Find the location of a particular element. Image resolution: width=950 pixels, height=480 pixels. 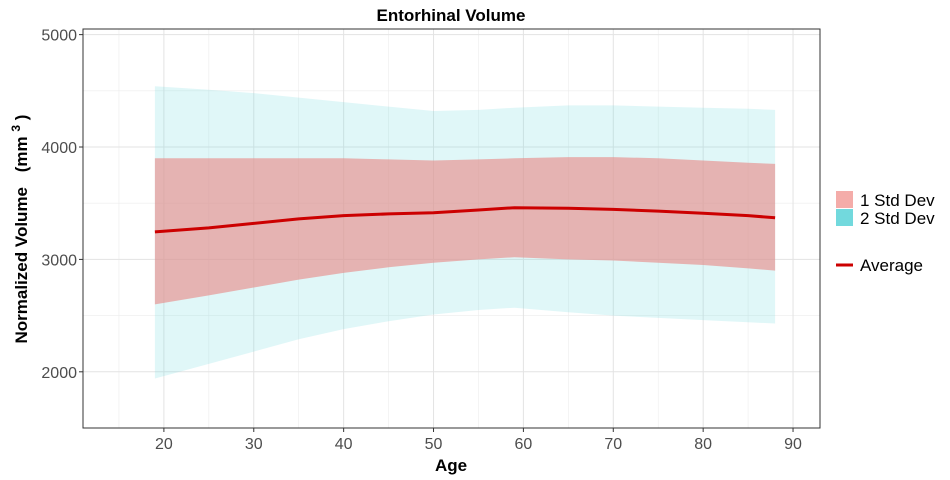

y-tick-label: 4000 is located at coordinates (59, 148).